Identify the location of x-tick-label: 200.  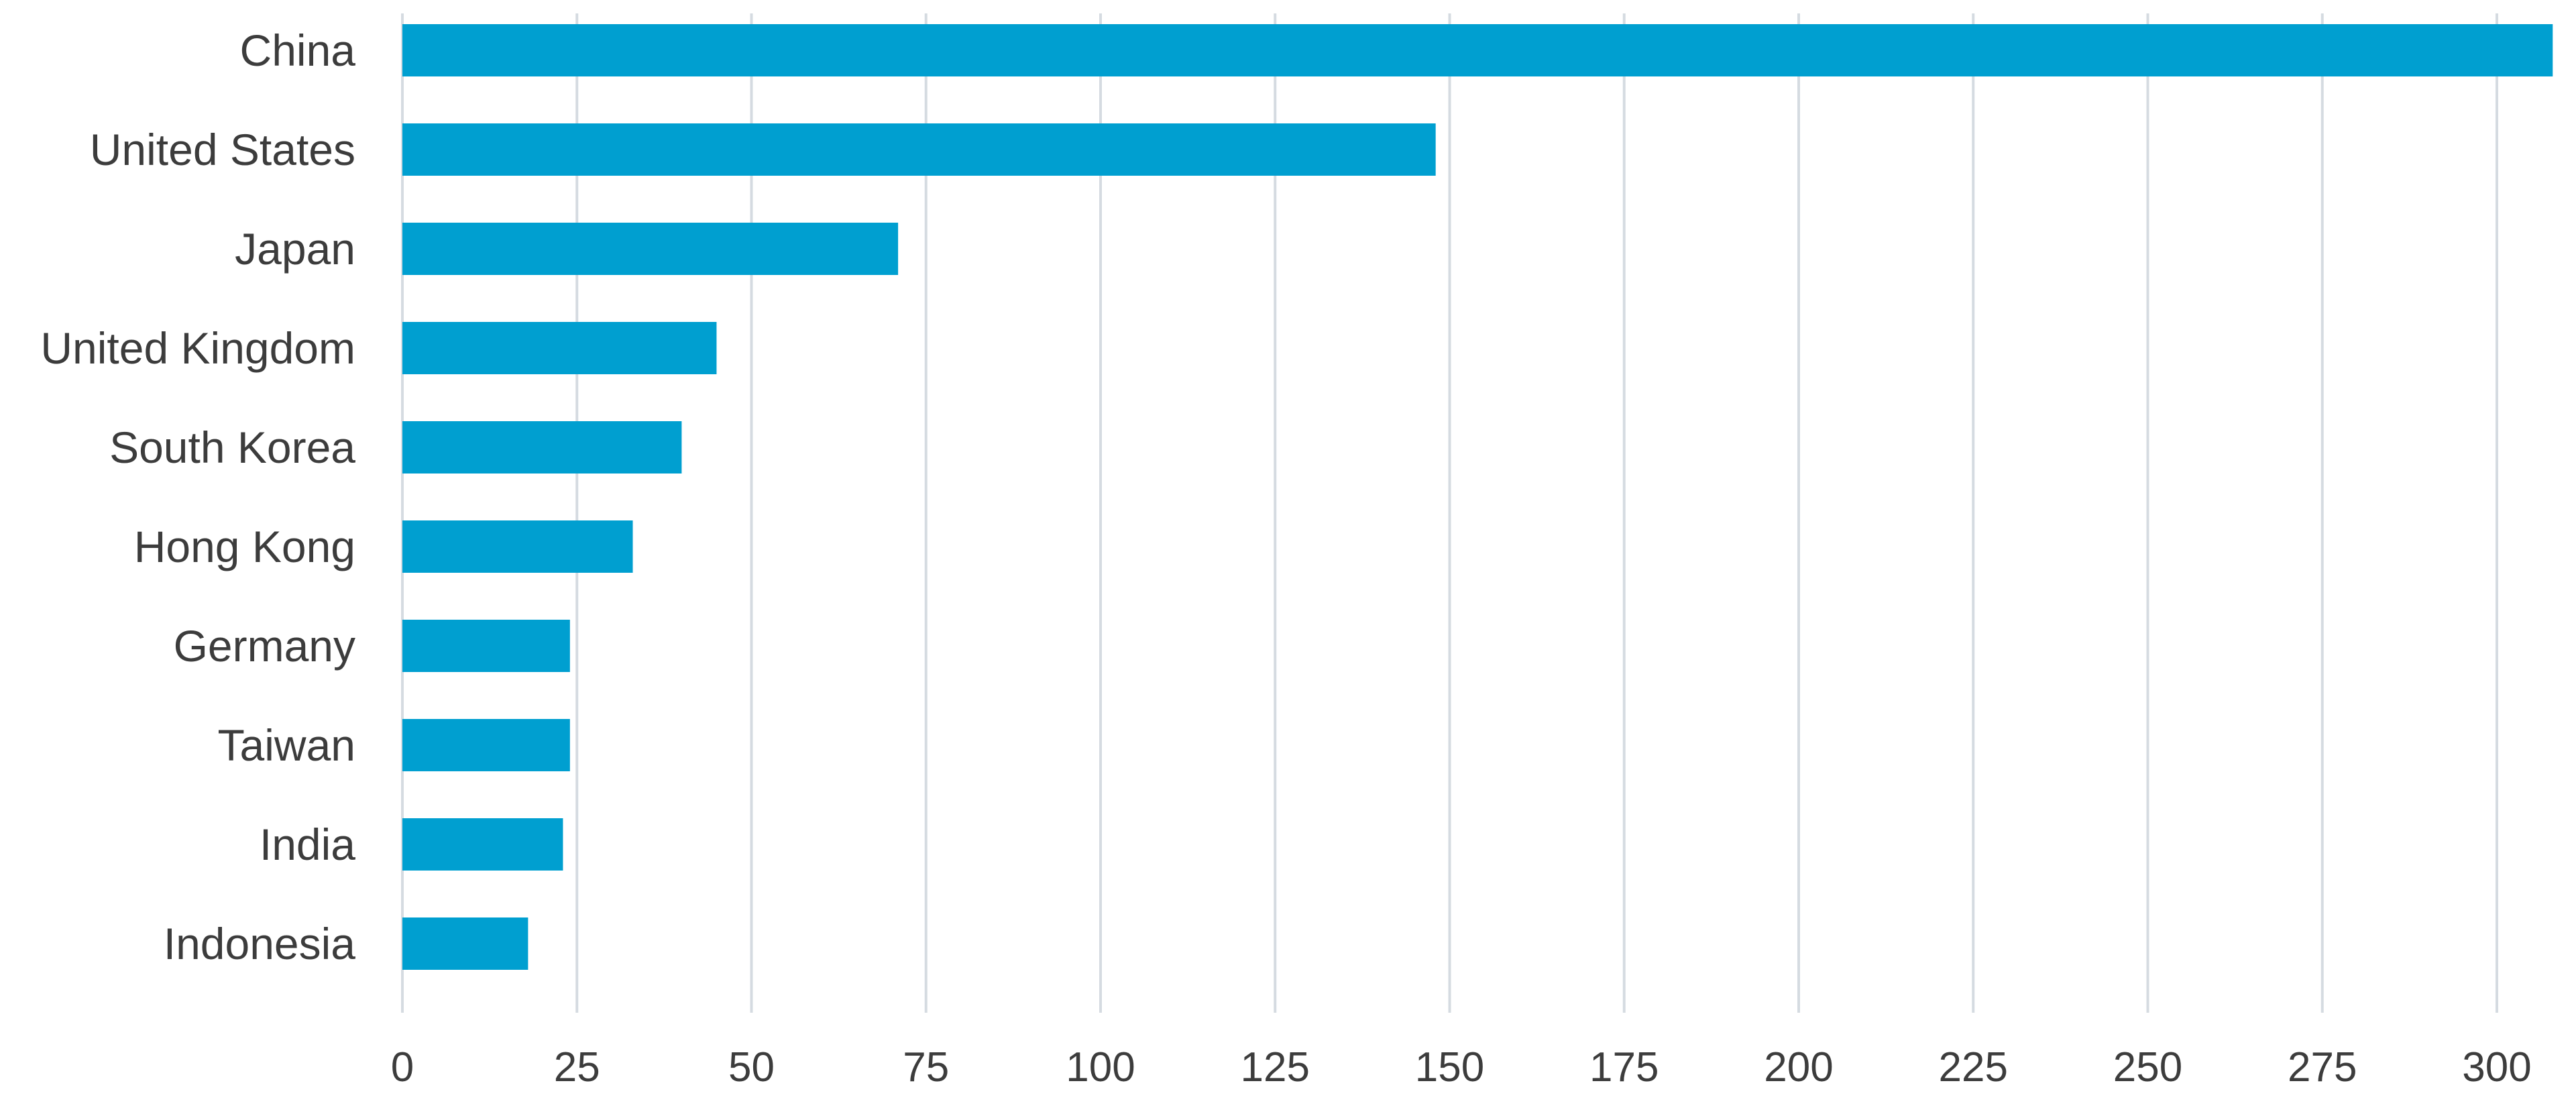
(1798, 1067).